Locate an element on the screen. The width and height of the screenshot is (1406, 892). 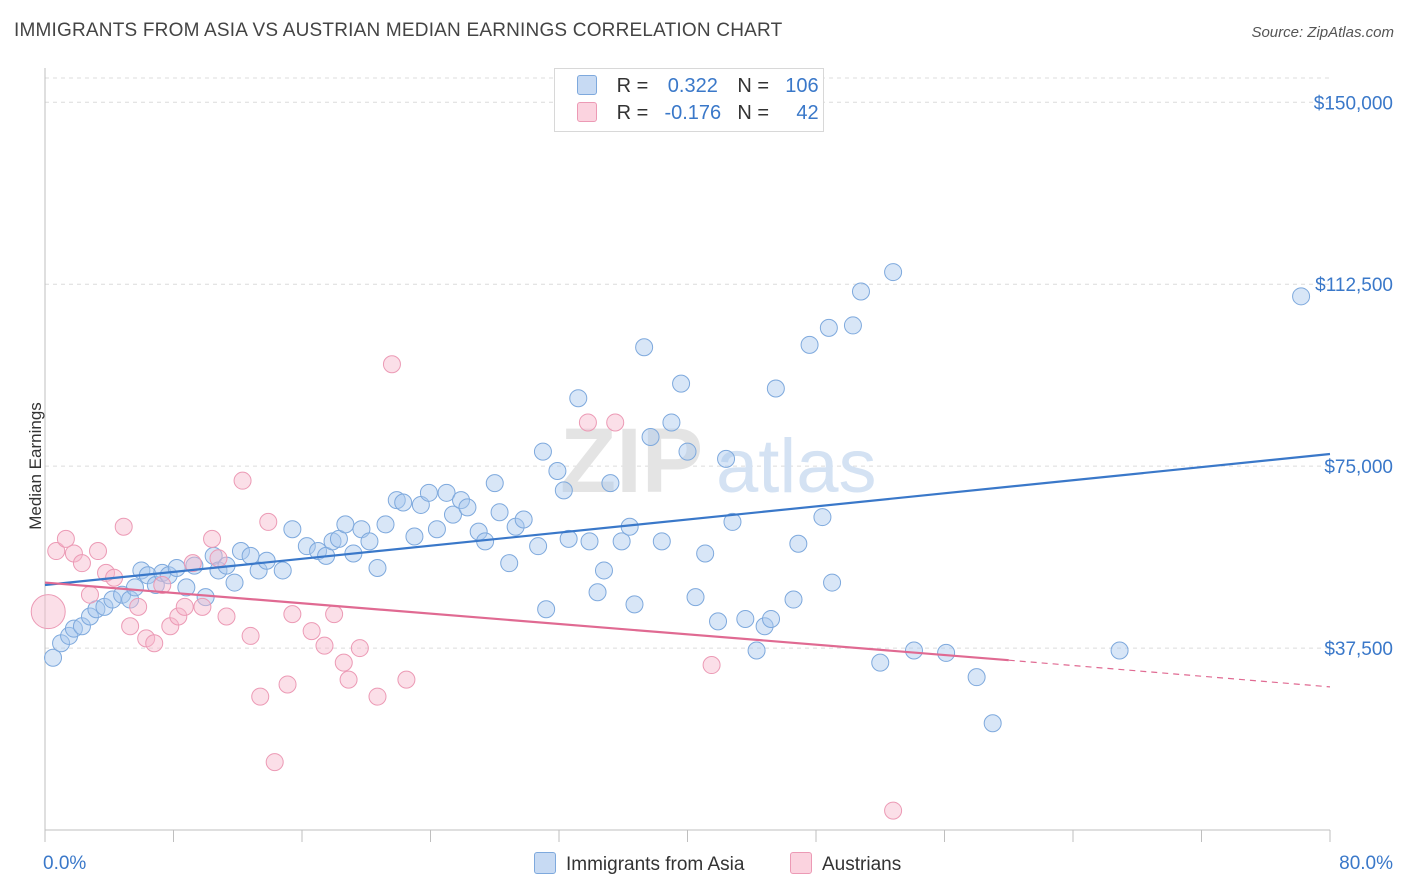
y-tick-label: $37,500 is located at coordinates (1358, 649).